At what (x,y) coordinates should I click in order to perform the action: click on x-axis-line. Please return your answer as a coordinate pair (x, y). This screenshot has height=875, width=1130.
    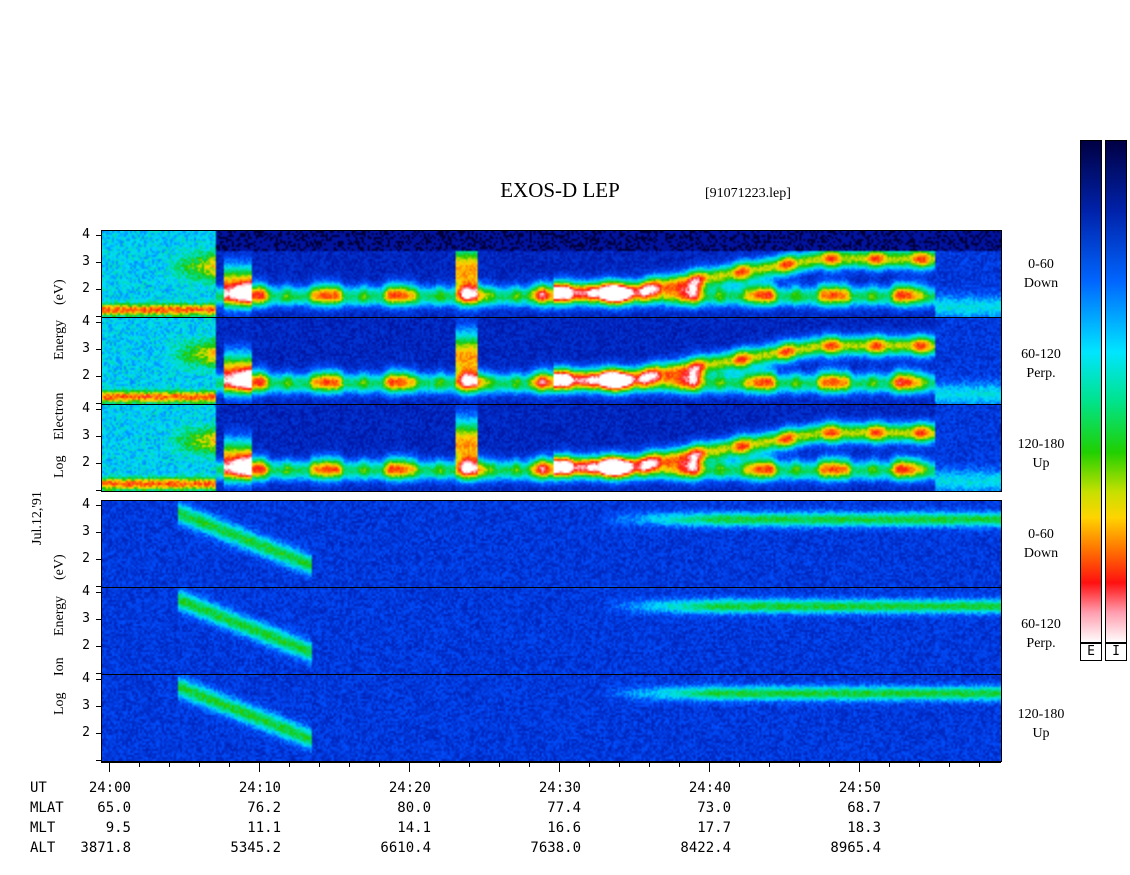
    Looking at the image, I should click on (551, 762).